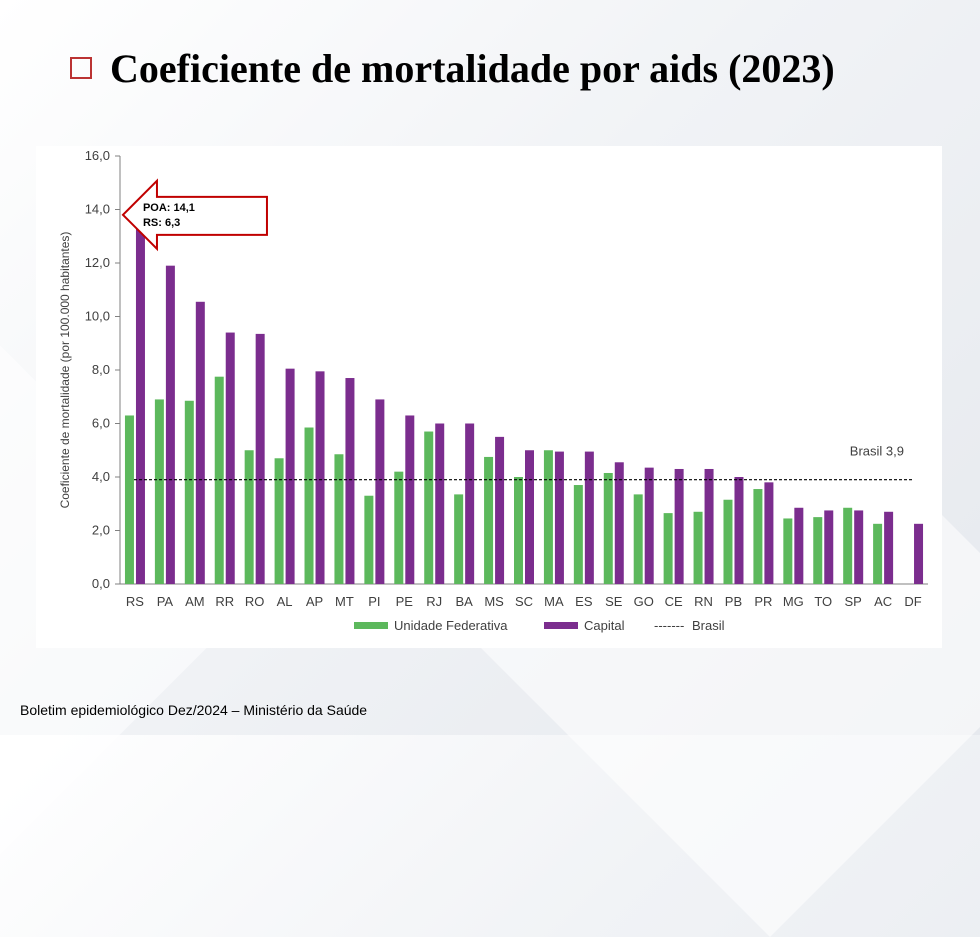 Image resolution: width=980 pixels, height=937 pixels. What do you see at coordinates (339, 519) in the screenshot?
I see `bar-uf-mt` at bounding box center [339, 519].